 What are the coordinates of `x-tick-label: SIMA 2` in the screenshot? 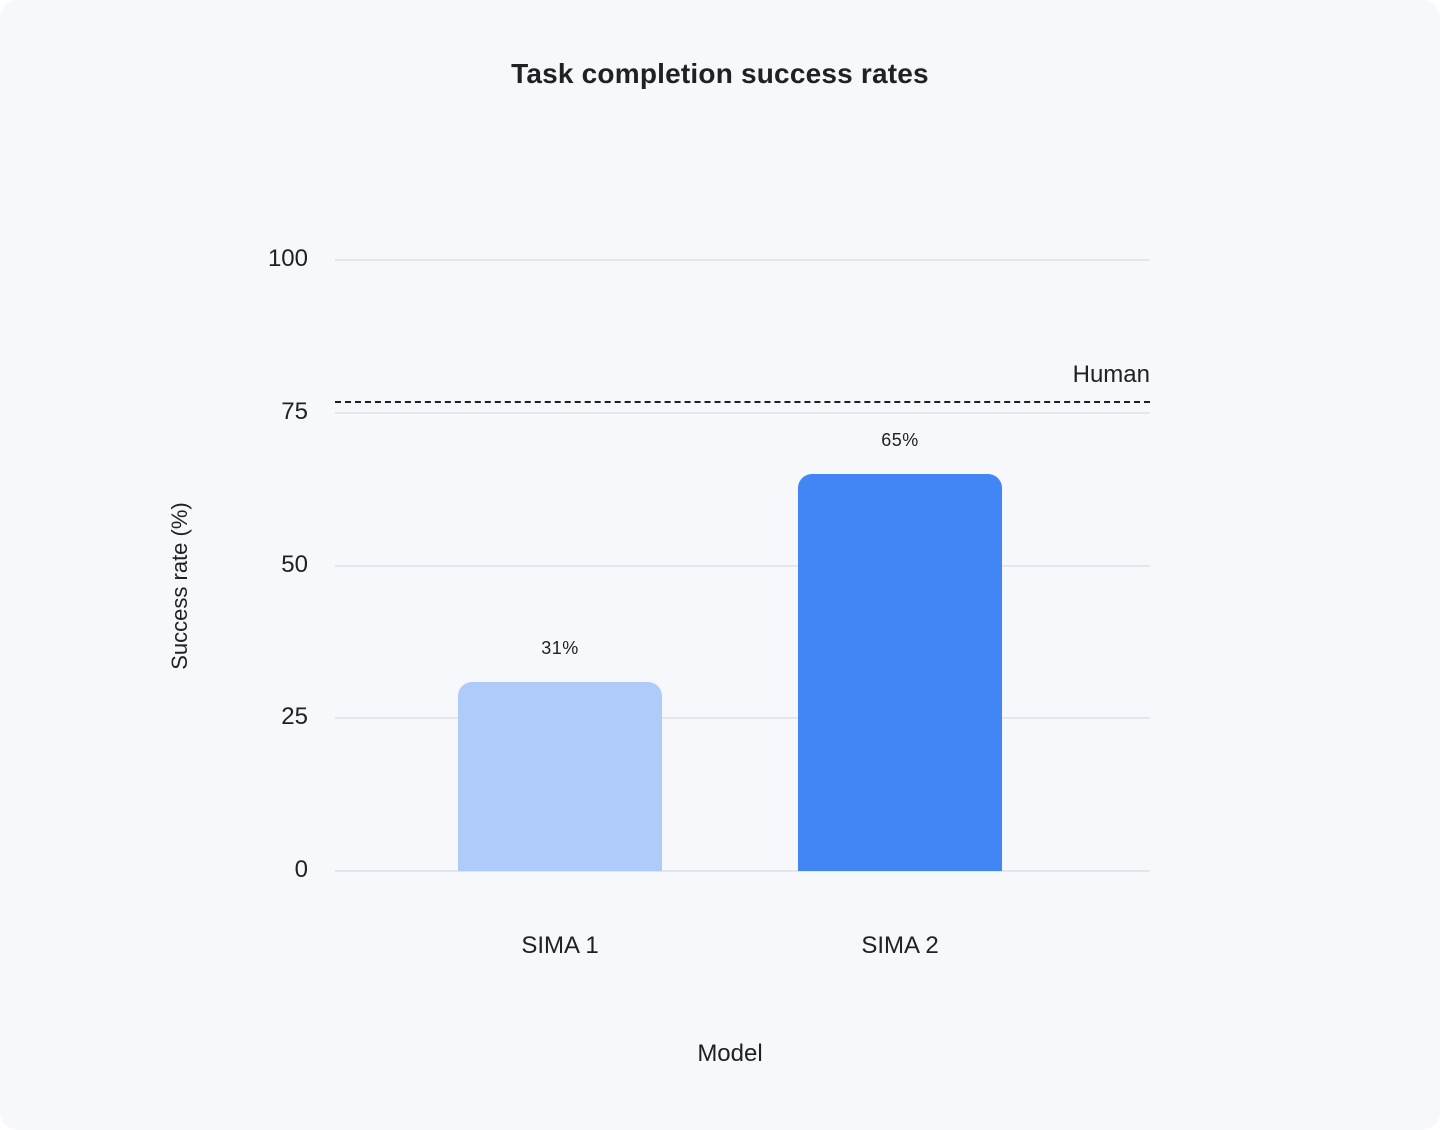 It's located at (900, 945).